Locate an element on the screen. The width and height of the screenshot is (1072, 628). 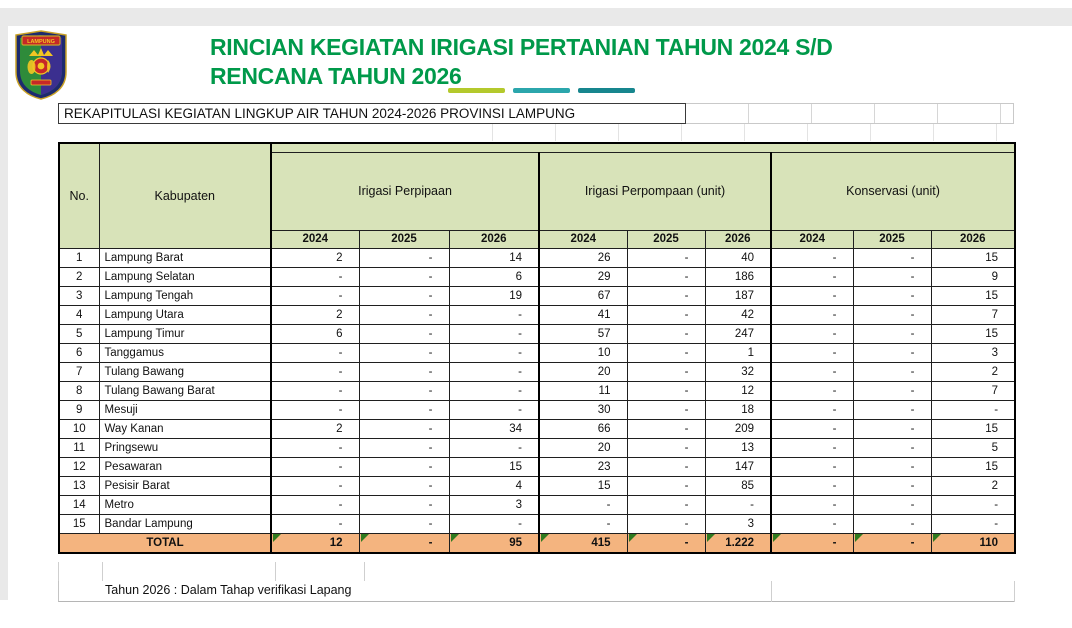
table-row: 8 Tulang Bawang Barat - - -11-12- -7 is located at coordinates (537, 390).